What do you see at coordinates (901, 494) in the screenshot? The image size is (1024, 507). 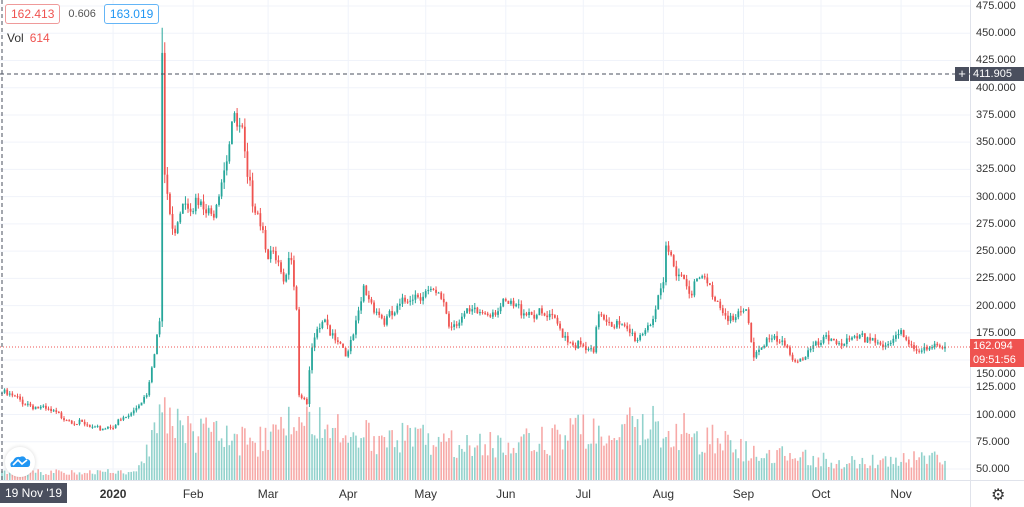 I see `time-tick-label: Nov` at bounding box center [901, 494].